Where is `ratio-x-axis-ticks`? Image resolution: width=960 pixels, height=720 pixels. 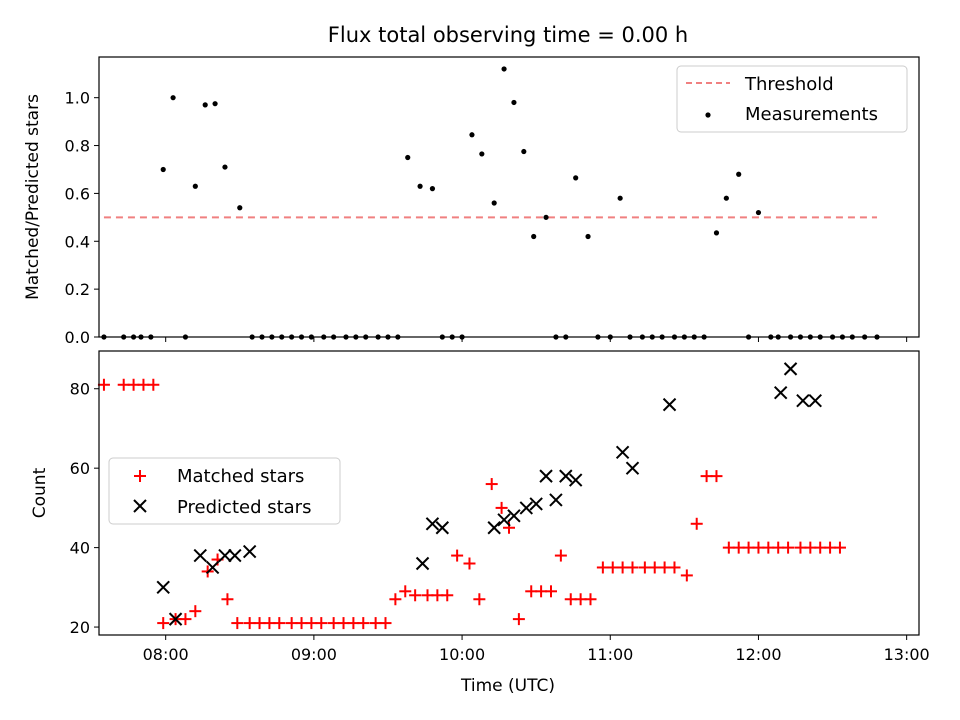
ratio-x-axis-ticks is located at coordinates (536, 339).